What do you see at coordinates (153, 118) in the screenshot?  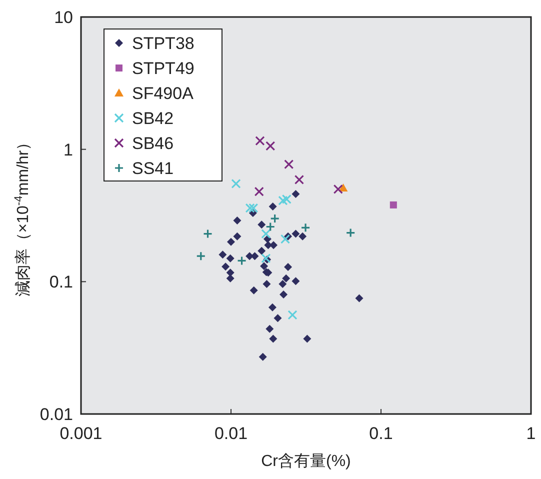 I see `legend-label: SB42` at bounding box center [153, 118].